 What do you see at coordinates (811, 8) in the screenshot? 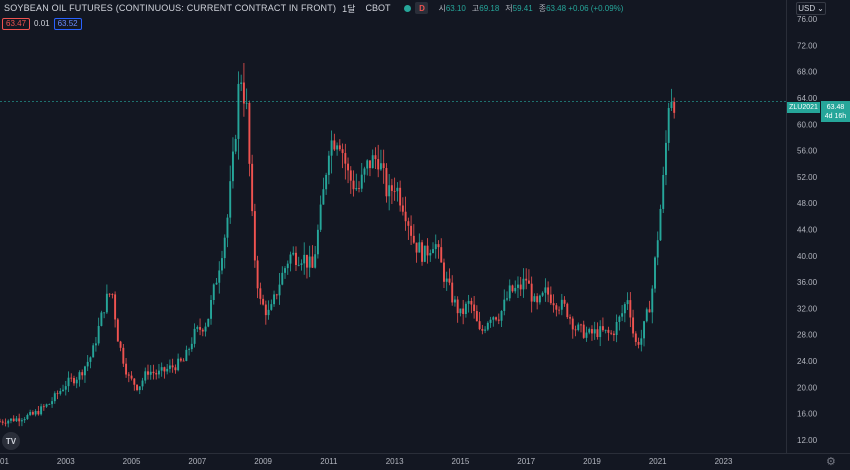
I see `currency-selector: USD ⌄` at bounding box center [811, 8].